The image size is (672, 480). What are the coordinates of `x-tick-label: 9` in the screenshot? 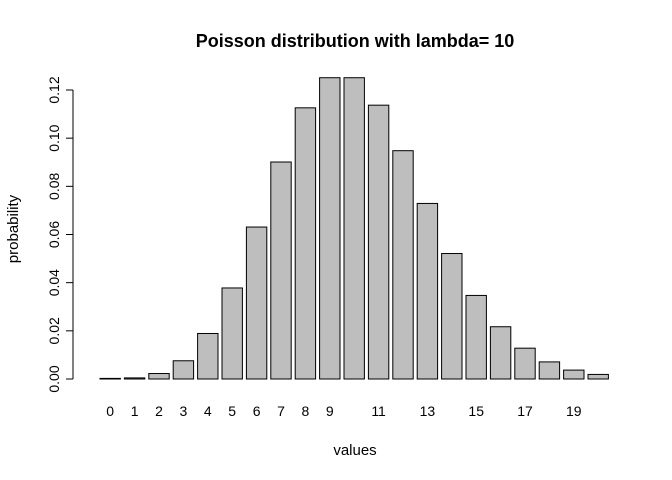 It's located at (330, 411).